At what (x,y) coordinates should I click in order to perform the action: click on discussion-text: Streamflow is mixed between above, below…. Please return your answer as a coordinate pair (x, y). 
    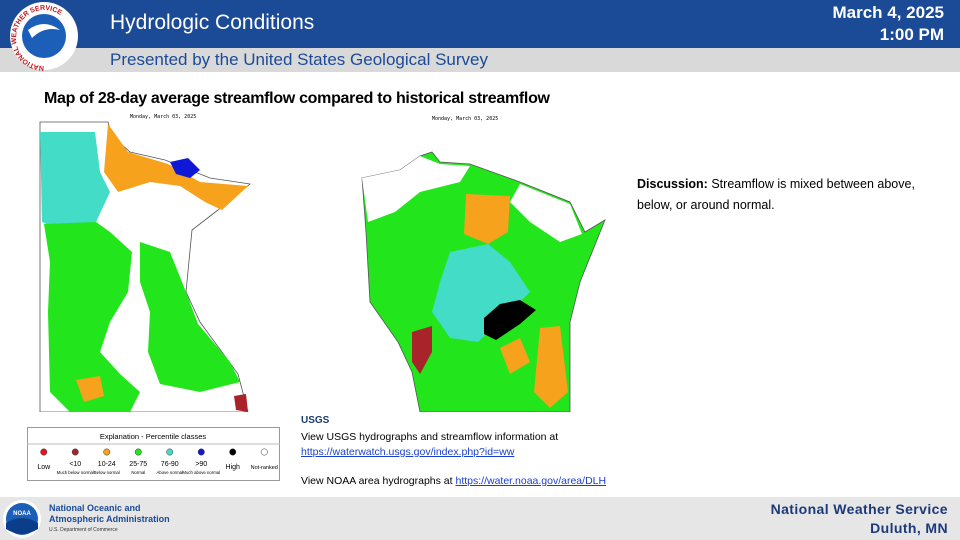
    Looking at the image, I should click on (776, 194).